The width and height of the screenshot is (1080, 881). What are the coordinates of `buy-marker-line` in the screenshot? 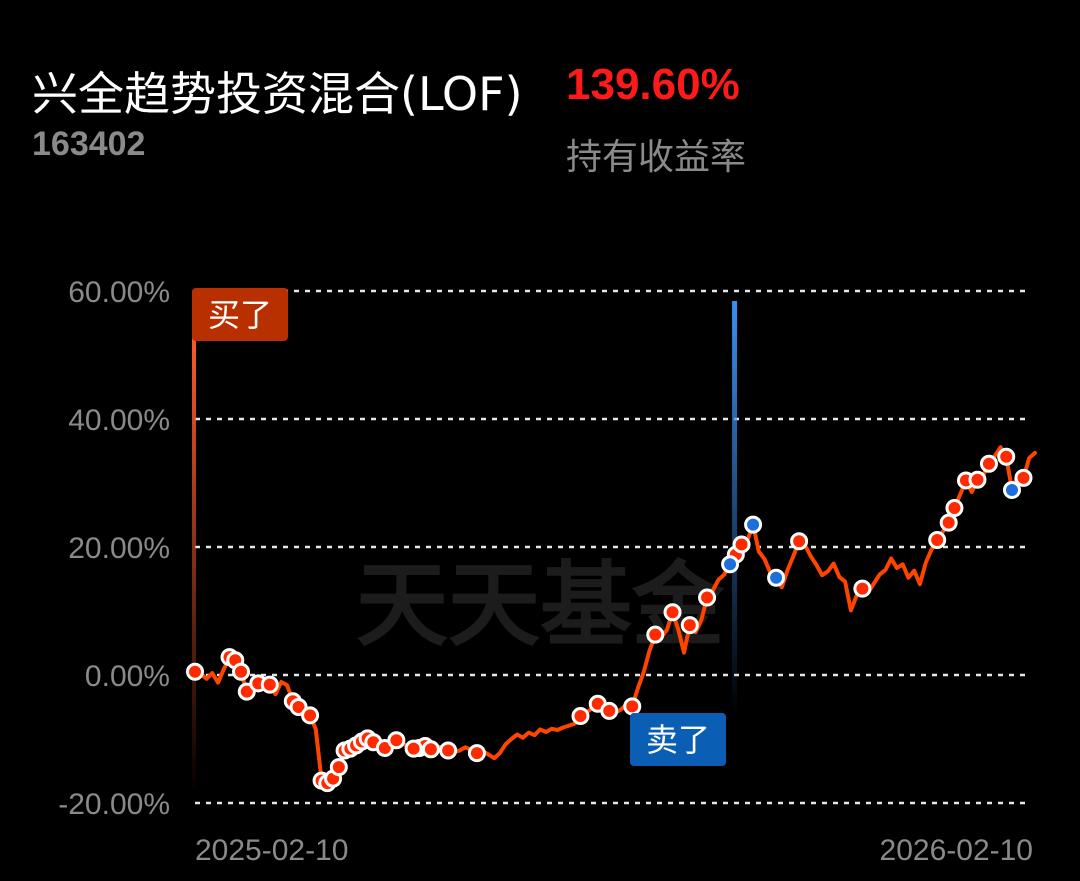 It's located at (194, 565).